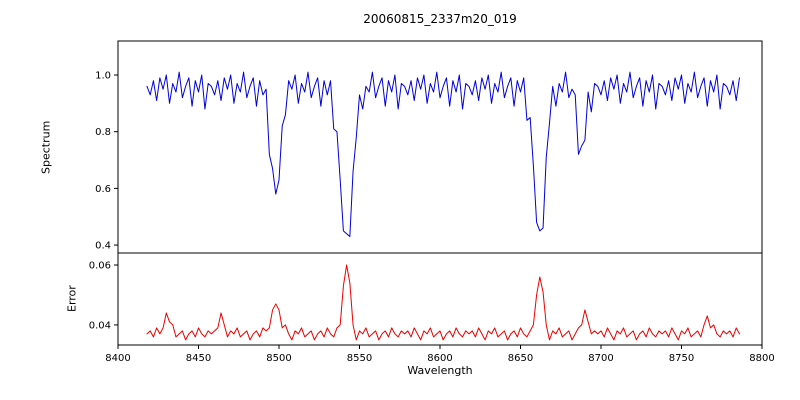 This screenshot has height=400, width=800. What do you see at coordinates (103, 76) in the screenshot?
I see `y-tick-label: 1.0` at bounding box center [103, 76].